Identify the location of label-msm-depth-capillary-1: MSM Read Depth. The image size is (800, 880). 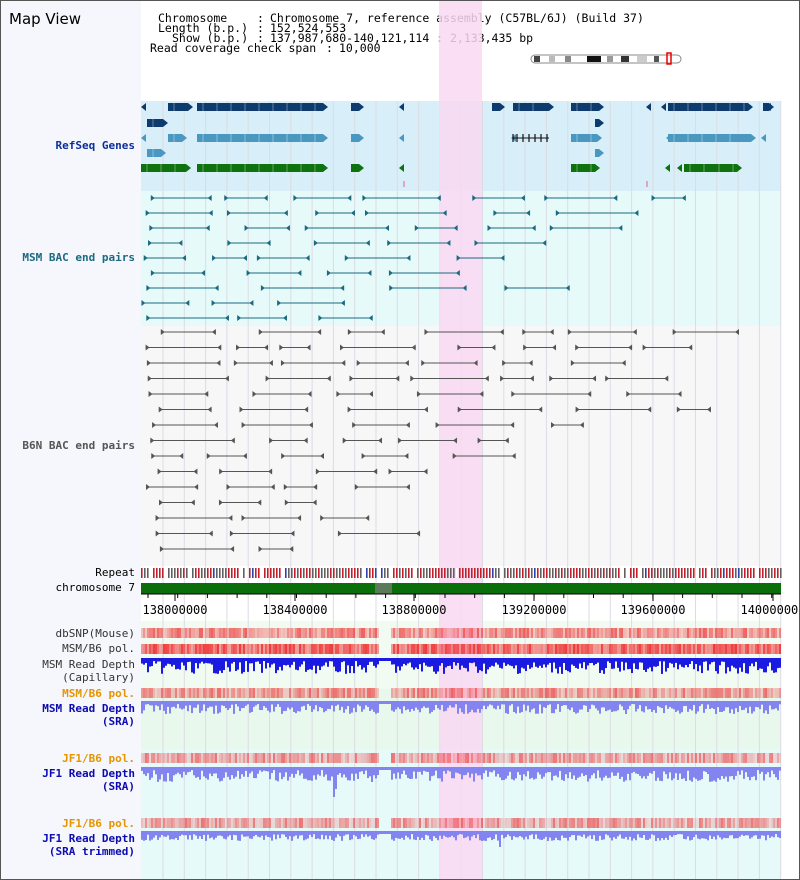
(88, 664).